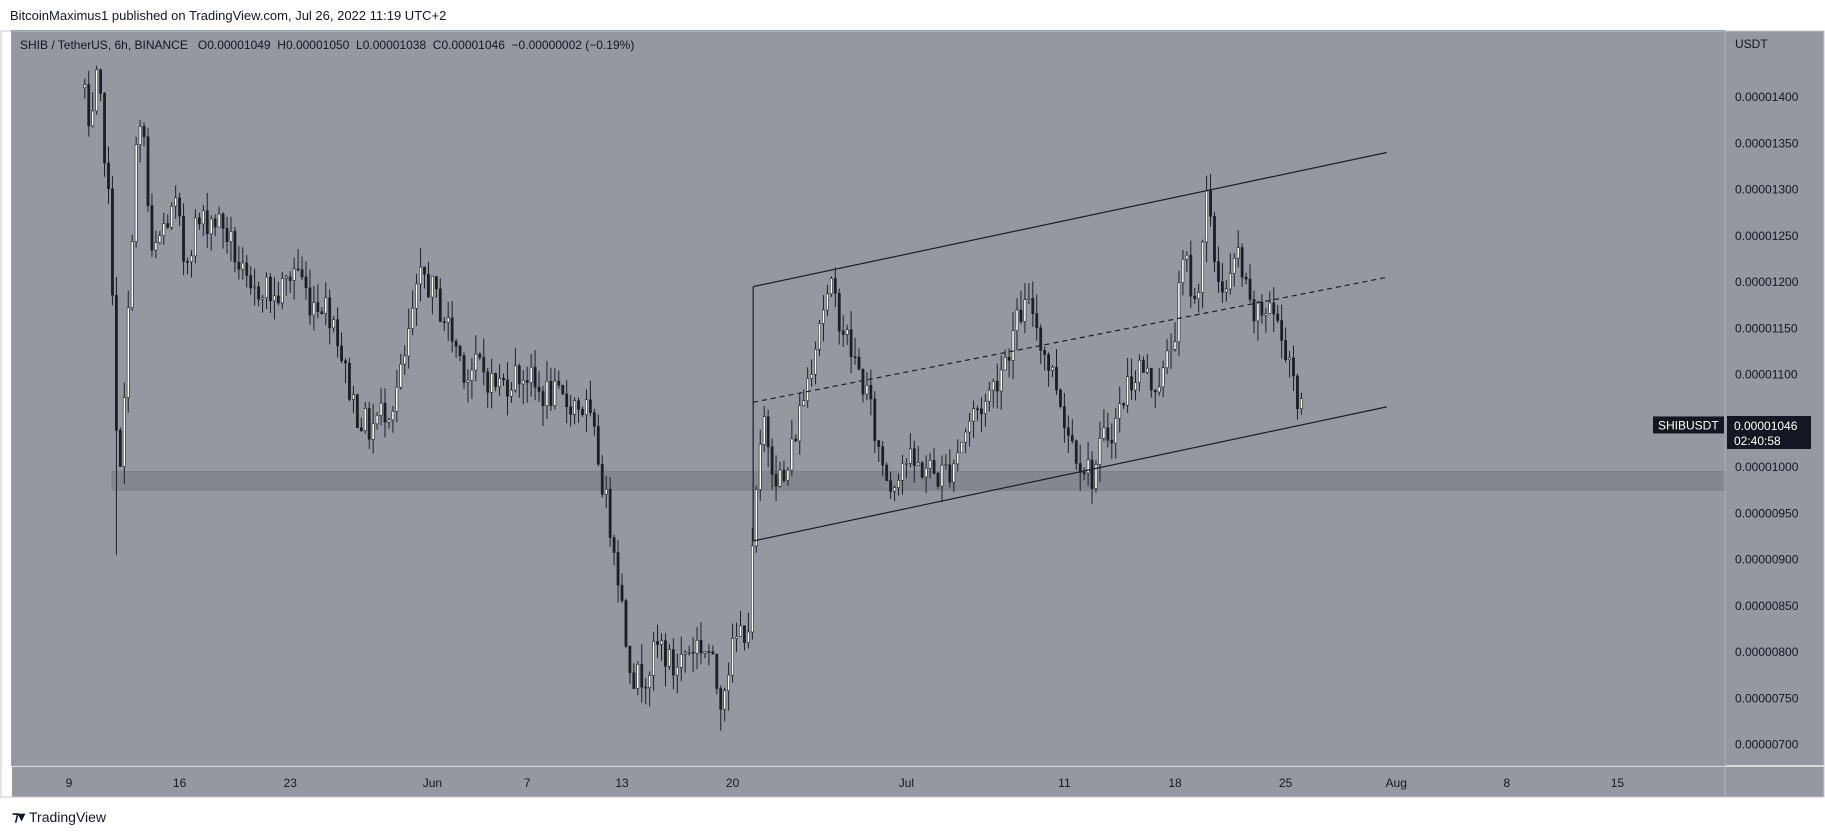 This screenshot has width=1825, height=837. Describe the element at coordinates (1396, 783) in the screenshot. I see `time-tick-label: Aug` at that location.